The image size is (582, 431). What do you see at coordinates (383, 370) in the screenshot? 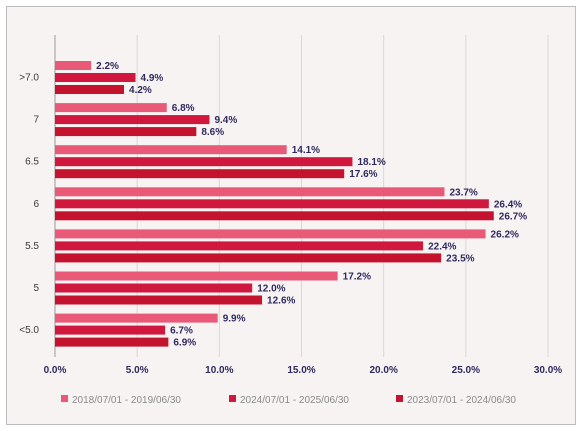
I see `x-tick-label: 20.0%` at bounding box center [383, 370].